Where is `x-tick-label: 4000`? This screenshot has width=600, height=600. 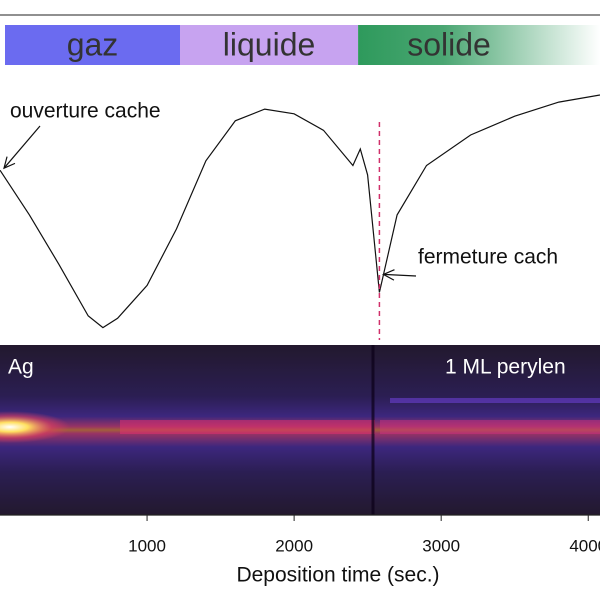
x-tick-label: 4000 is located at coordinates (584, 545).